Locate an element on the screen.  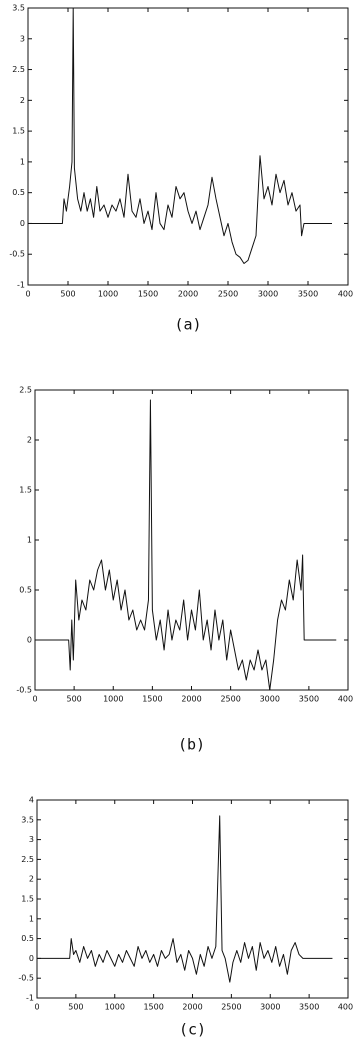
caption: (b) is located at coordinates (191, 745).